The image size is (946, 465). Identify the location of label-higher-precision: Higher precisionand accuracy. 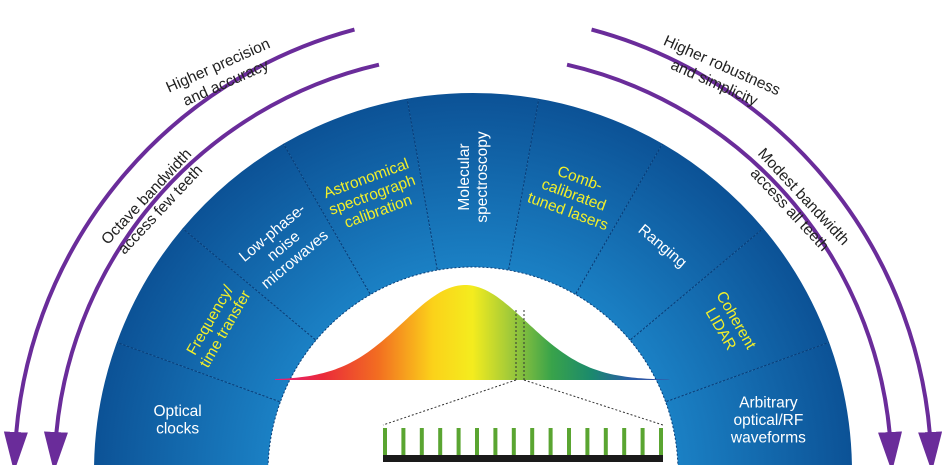
(222, 74).